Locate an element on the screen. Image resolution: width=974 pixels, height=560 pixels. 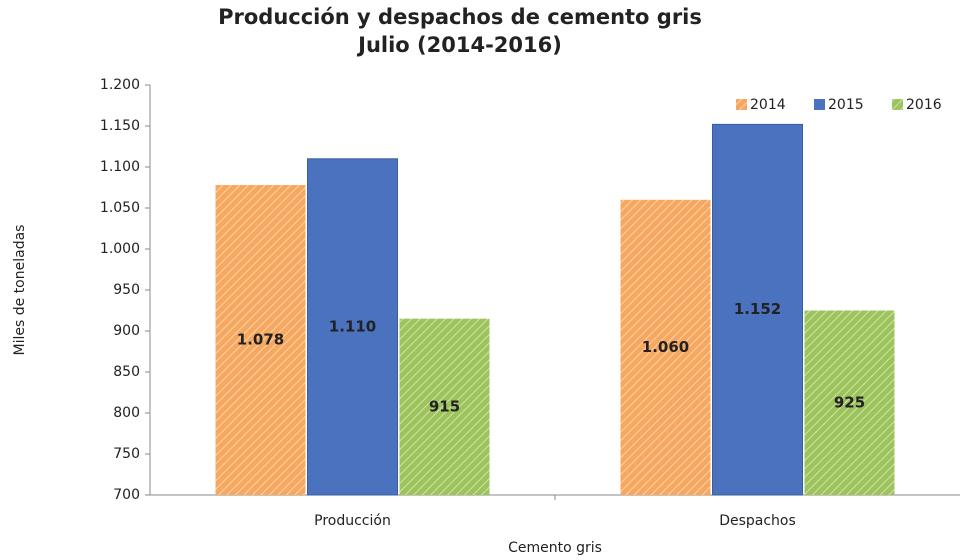
legend-label: 2016 is located at coordinates (924, 105).